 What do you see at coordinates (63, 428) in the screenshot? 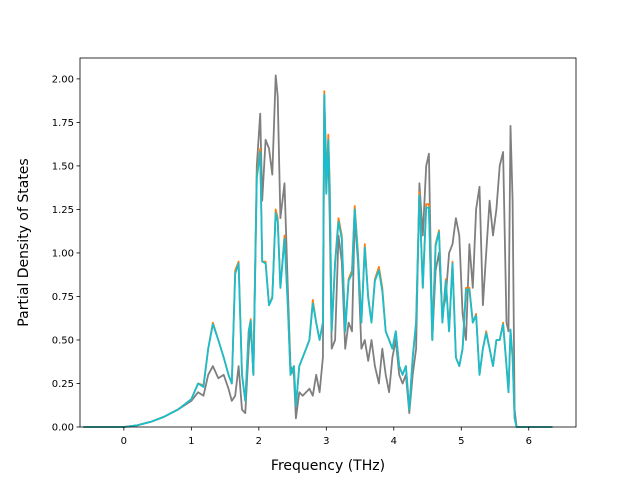
I see `y-tick-label: 0.00` at bounding box center [63, 428].